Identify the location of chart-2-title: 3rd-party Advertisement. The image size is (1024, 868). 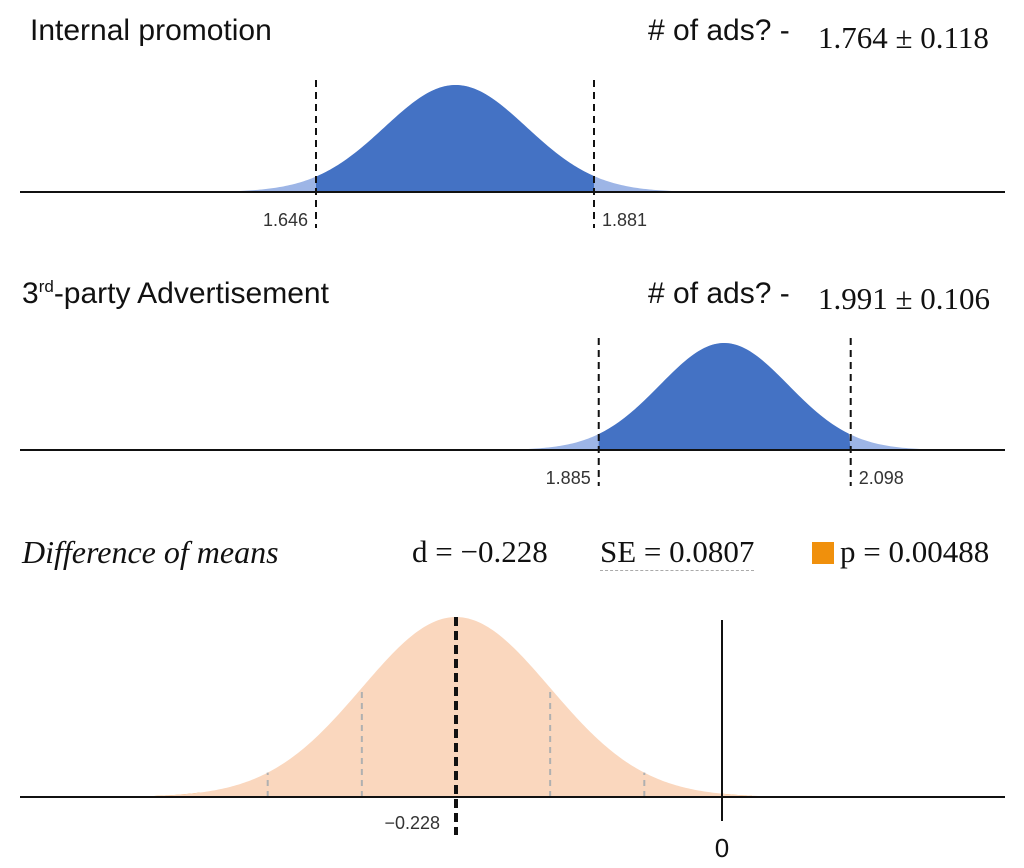
(175, 294).